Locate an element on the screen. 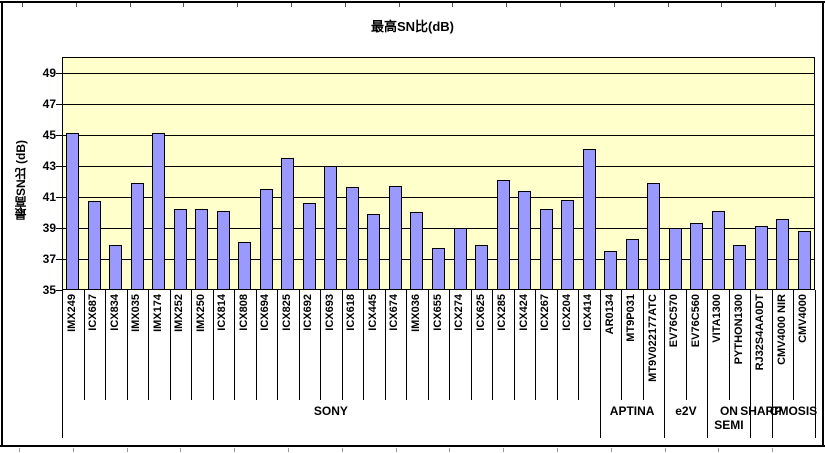  category-label: PYTHON1300 is located at coordinates (738, 329).